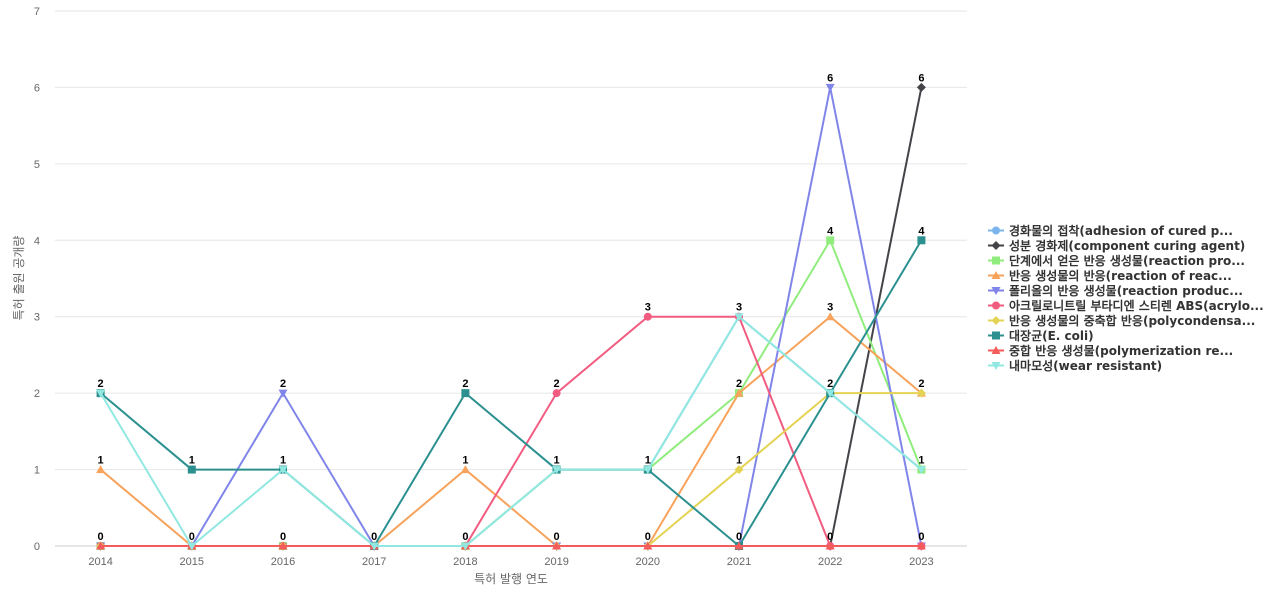 The width and height of the screenshot is (1280, 600). What do you see at coordinates (100, 562) in the screenshot?
I see `x-tick-label: 2014` at bounding box center [100, 562].